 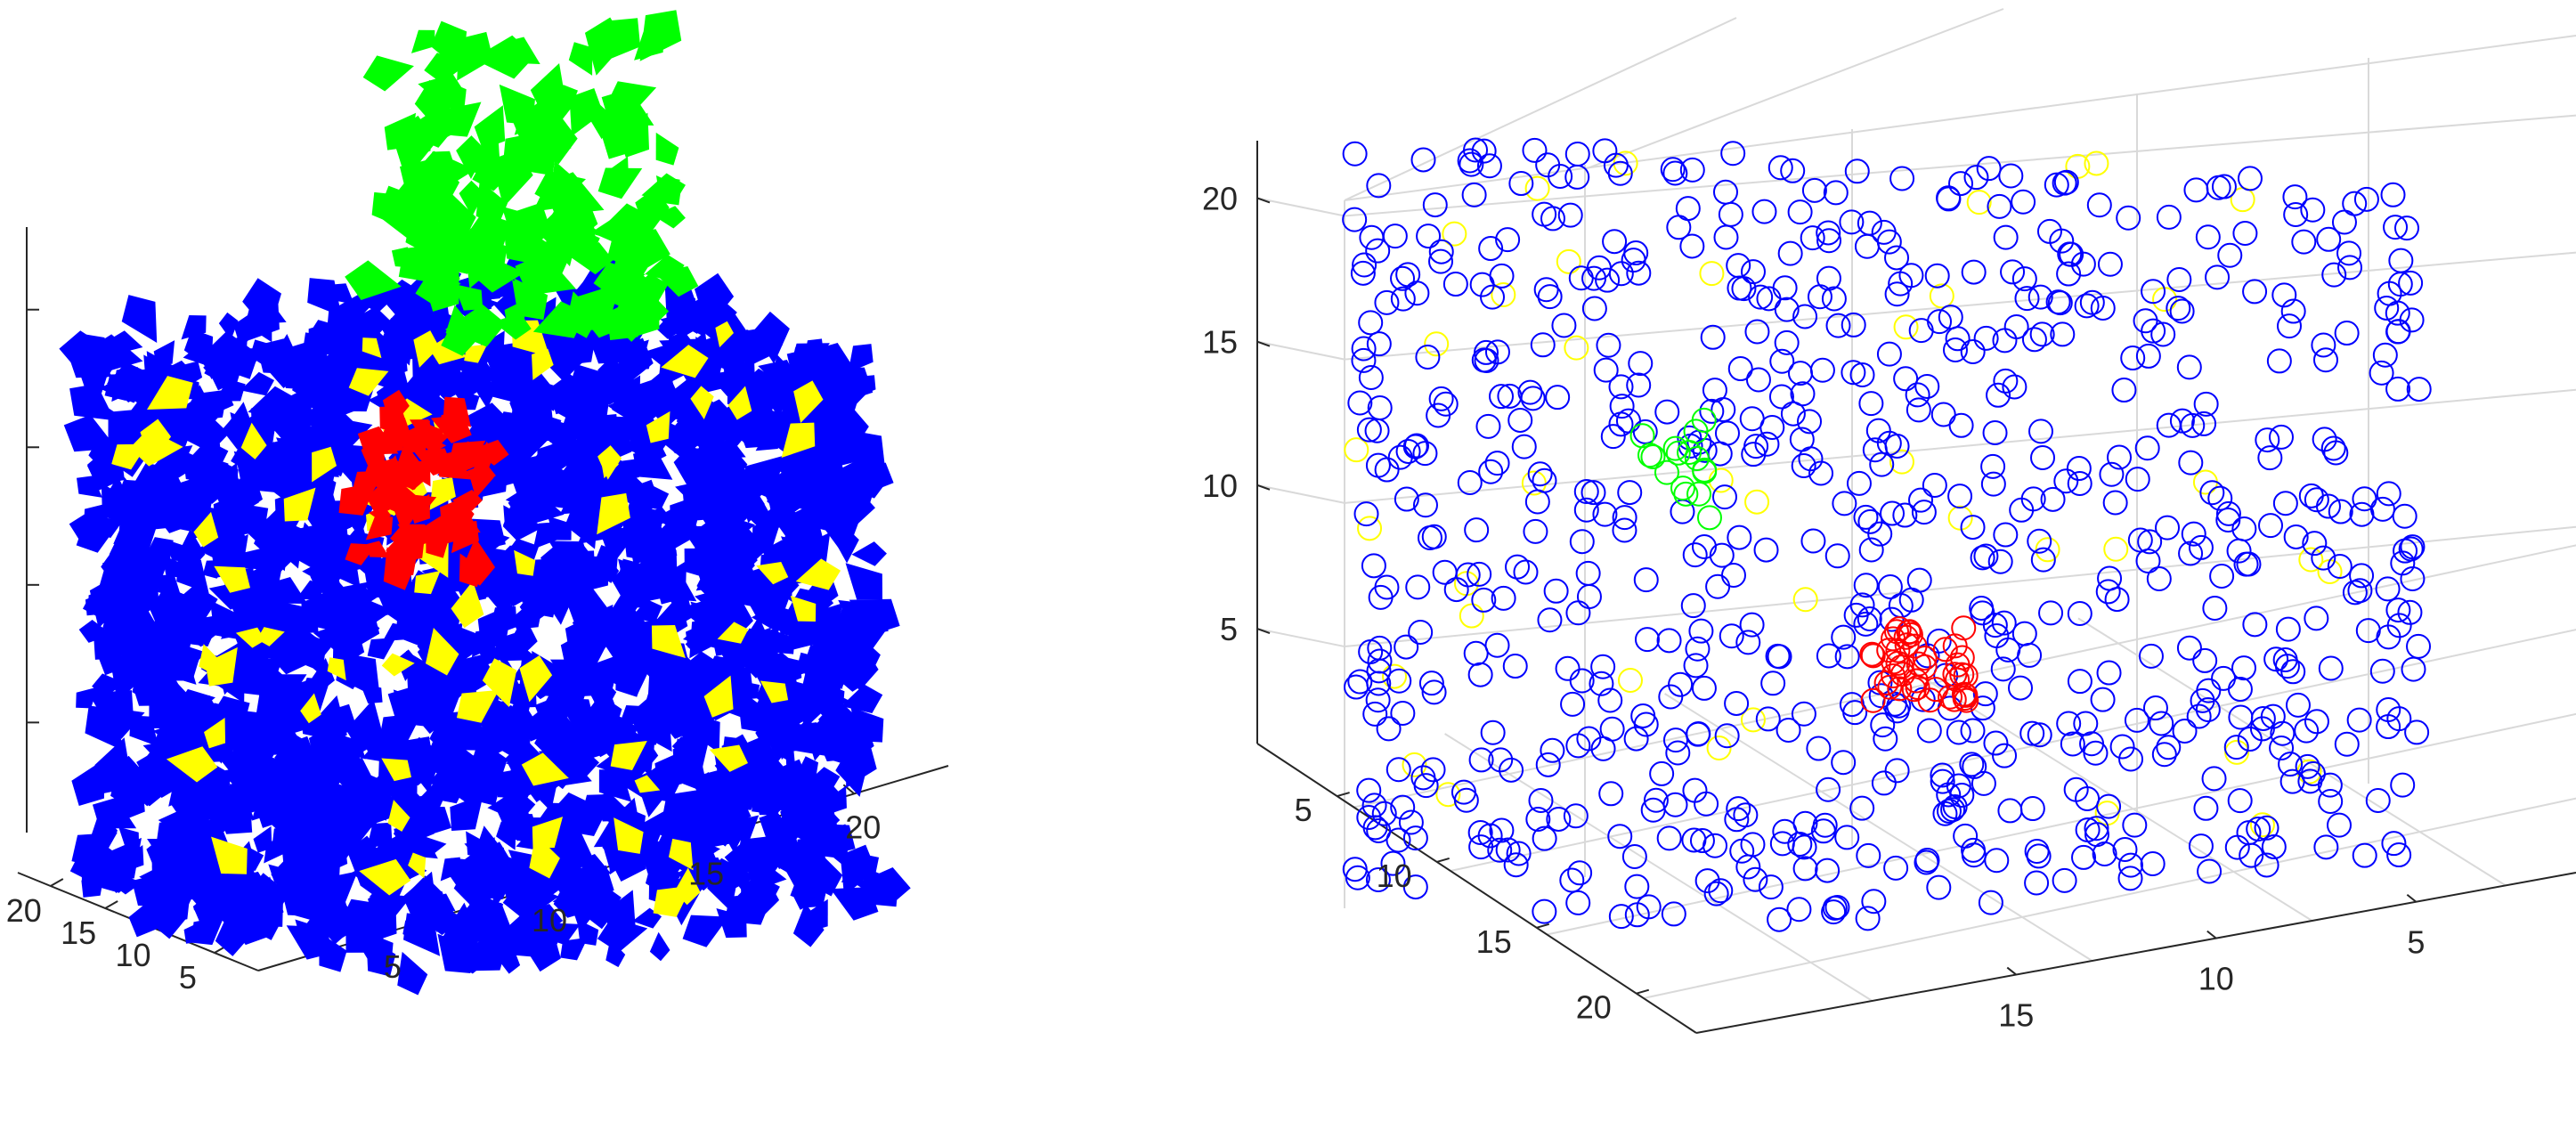 I want to click on scatter-z-tick-label: 20, so click(x=1220, y=198).